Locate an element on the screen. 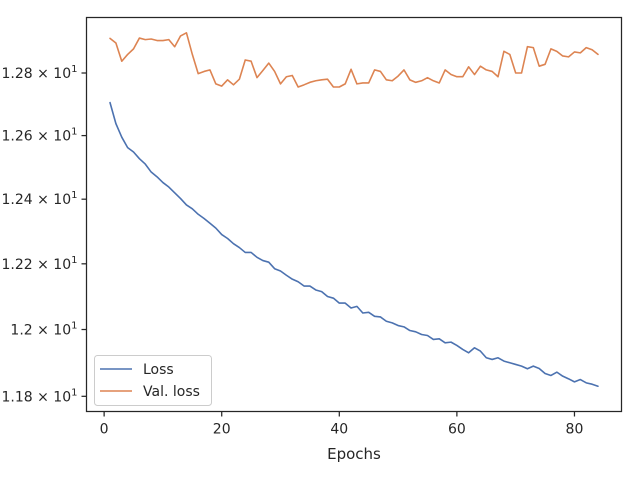 The width and height of the screenshot is (640, 480). y-tick-label: 1.18 × 10¹ is located at coordinates (40, 396).